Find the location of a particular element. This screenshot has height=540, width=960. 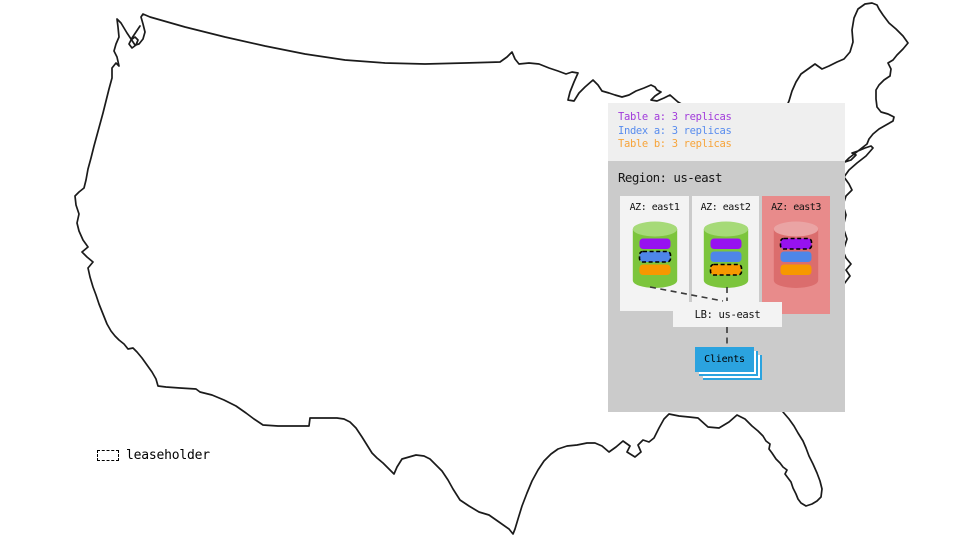

puget-sound-path is located at coordinates (134, 37).